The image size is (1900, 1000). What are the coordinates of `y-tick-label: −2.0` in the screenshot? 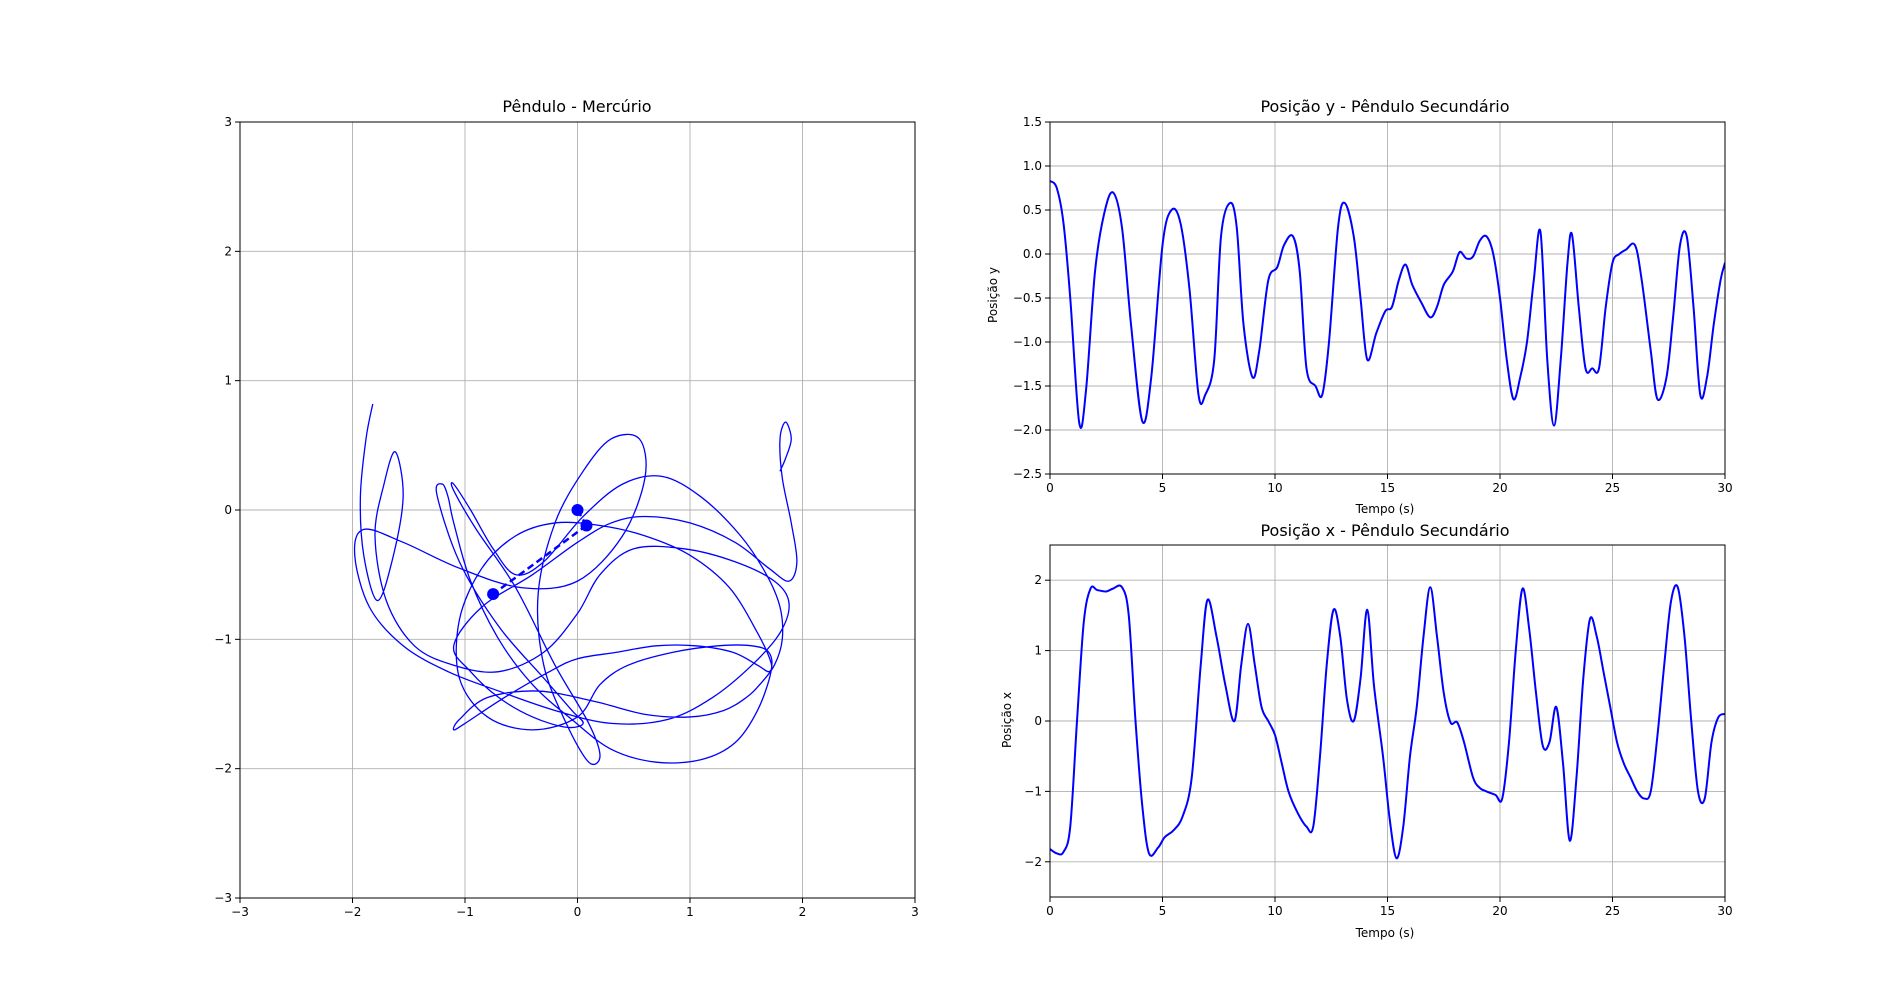 It's located at (1027, 430).